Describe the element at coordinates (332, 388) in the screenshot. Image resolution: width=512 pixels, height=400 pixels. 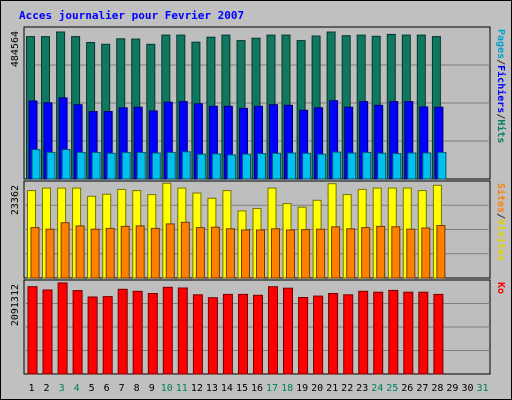
I see `x-tick-label-day-21: 21` at that location.